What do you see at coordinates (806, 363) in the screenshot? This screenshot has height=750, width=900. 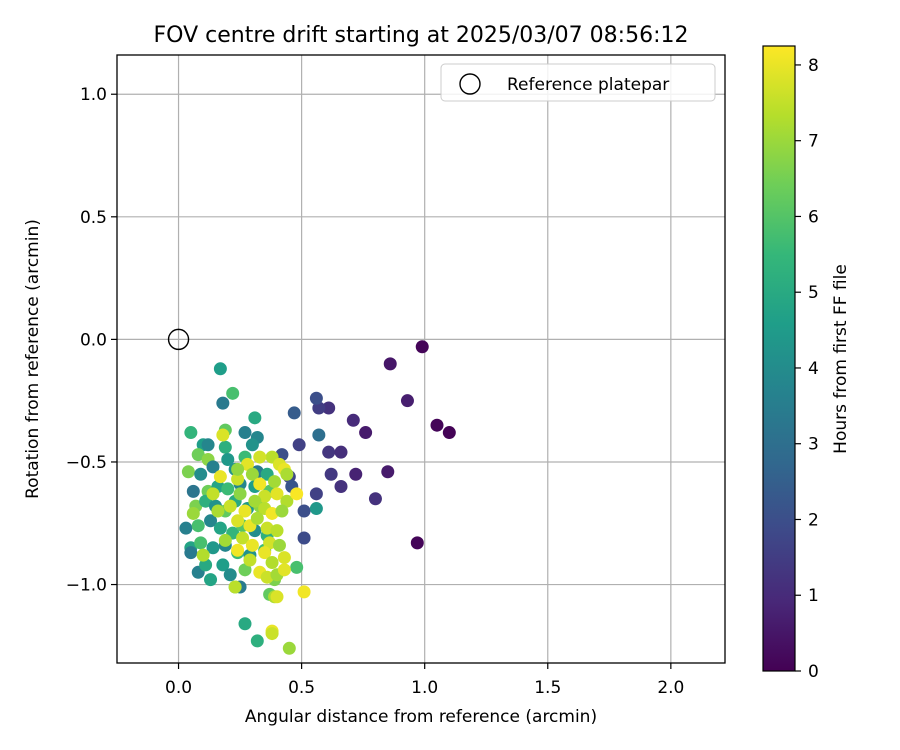 I see `colorbar: 0 1 2 3 4 5 6 7 8 Hours from first FF file` at bounding box center [806, 363].